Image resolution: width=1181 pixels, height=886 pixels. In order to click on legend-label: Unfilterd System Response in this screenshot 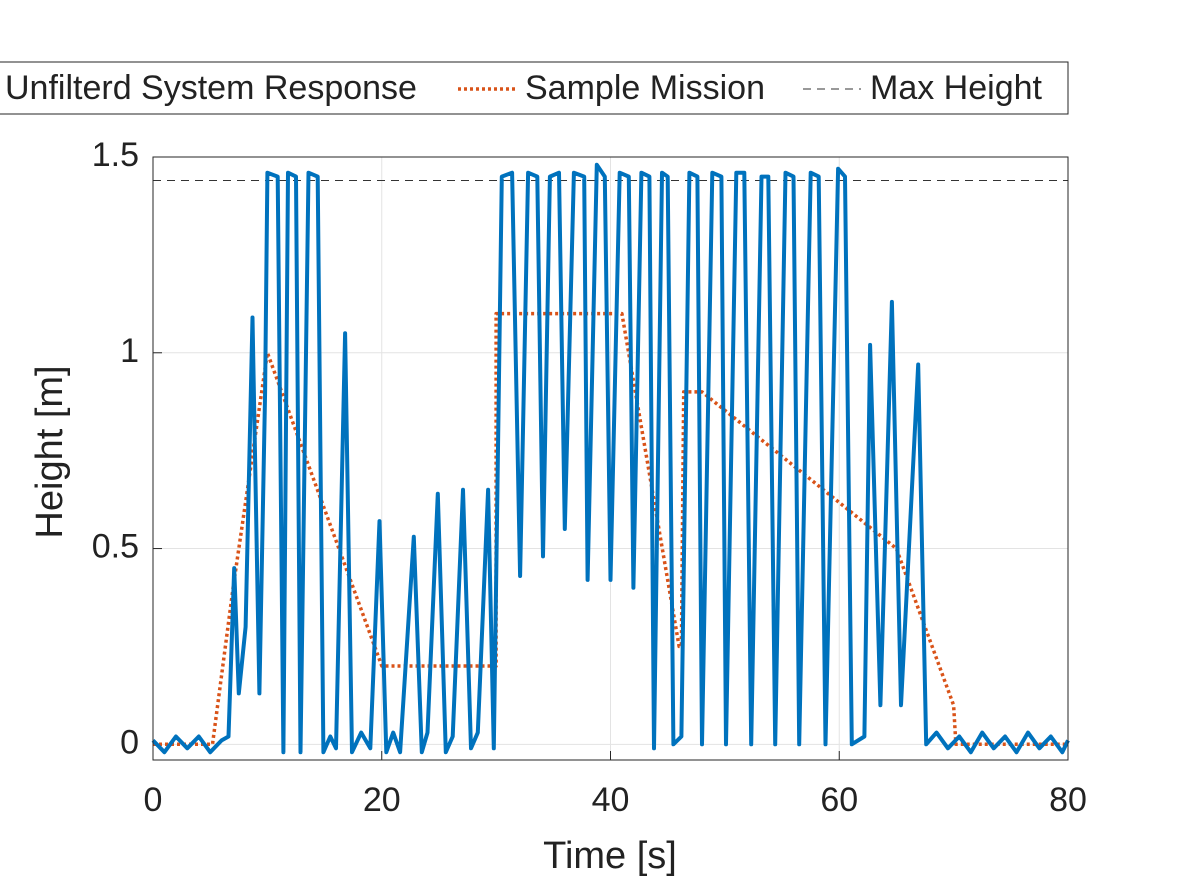, I will do `click(211, 88)`.